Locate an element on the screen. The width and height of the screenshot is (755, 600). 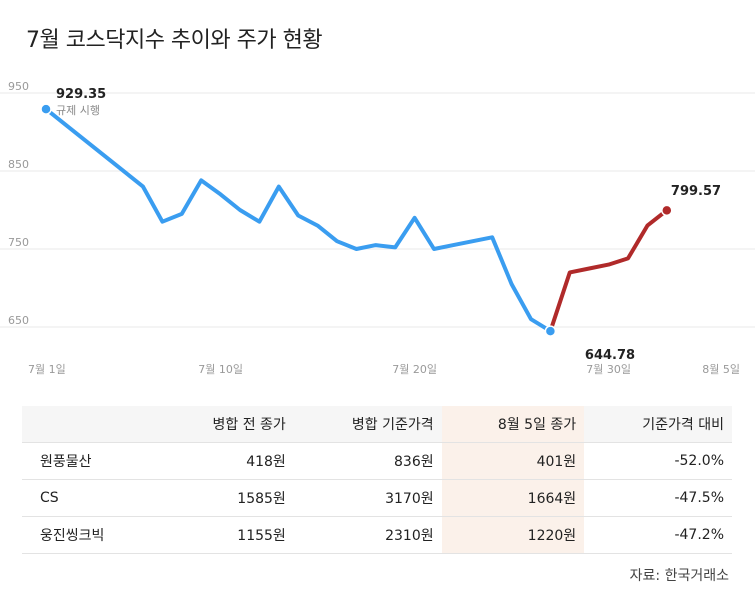
end-point-marker is located at coordinates (667, 210).